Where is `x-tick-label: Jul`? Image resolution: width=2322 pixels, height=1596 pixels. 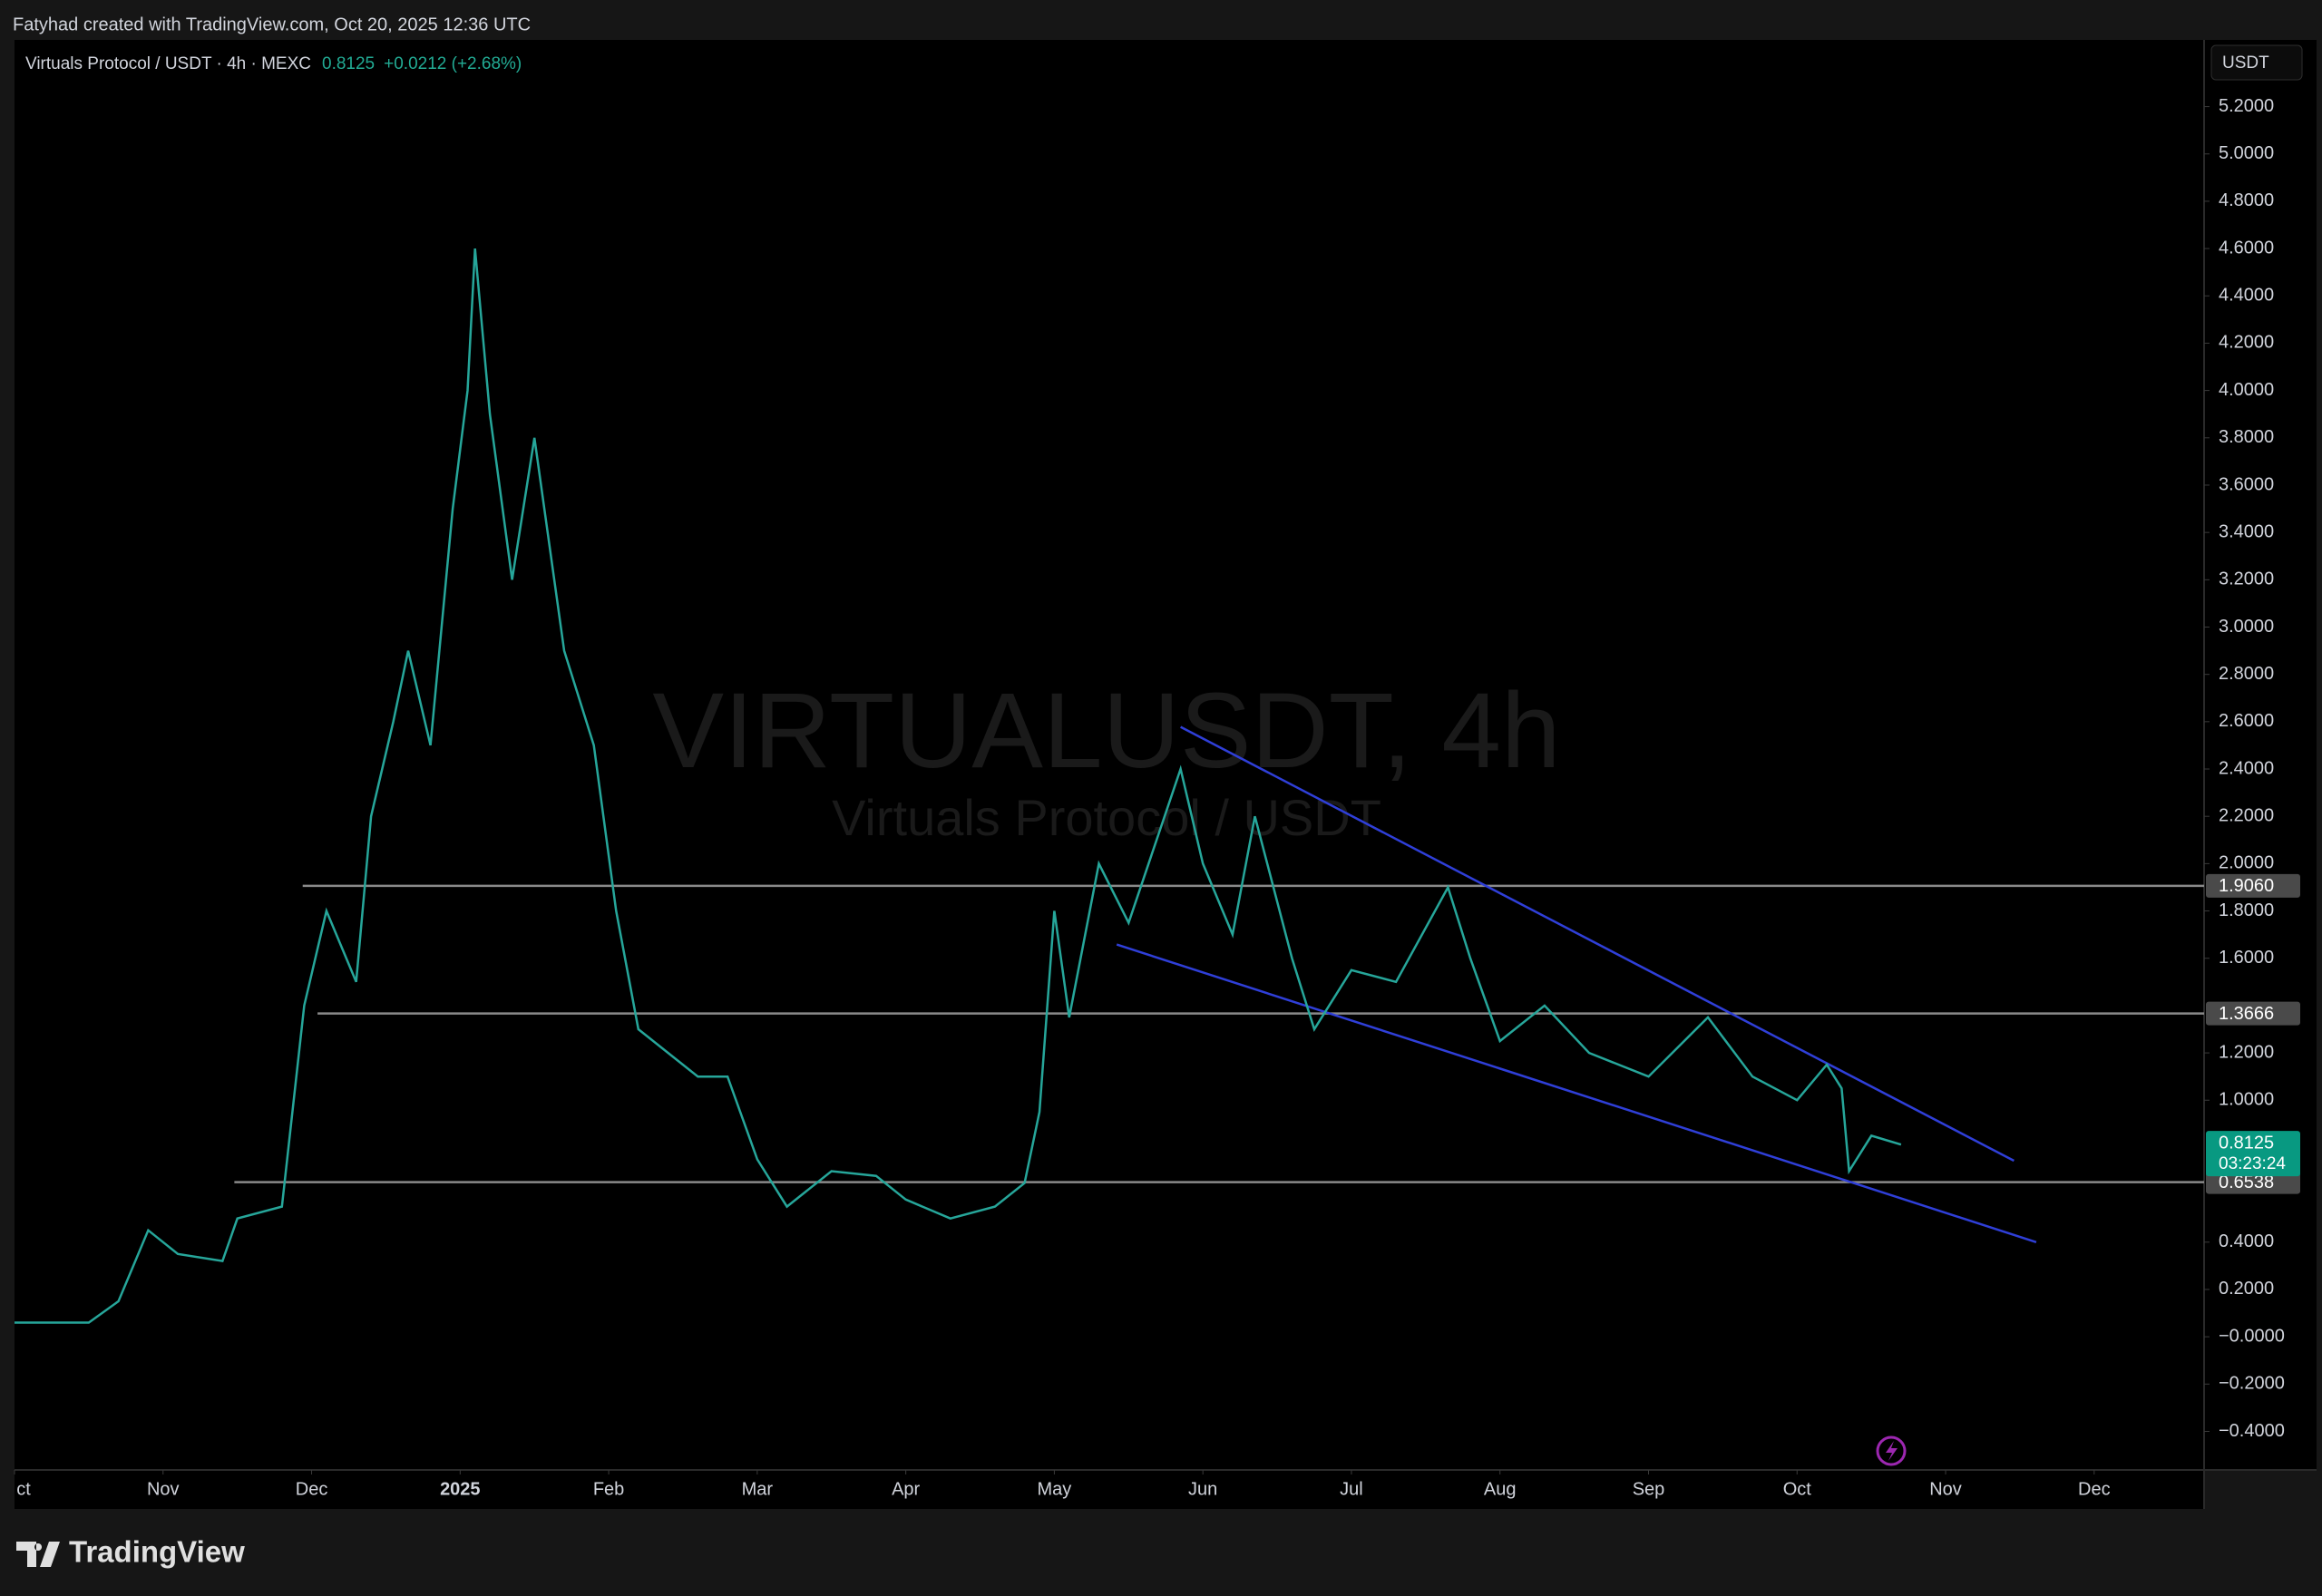 x-tick-label: Jul is located at coordinates (1352, 1489).